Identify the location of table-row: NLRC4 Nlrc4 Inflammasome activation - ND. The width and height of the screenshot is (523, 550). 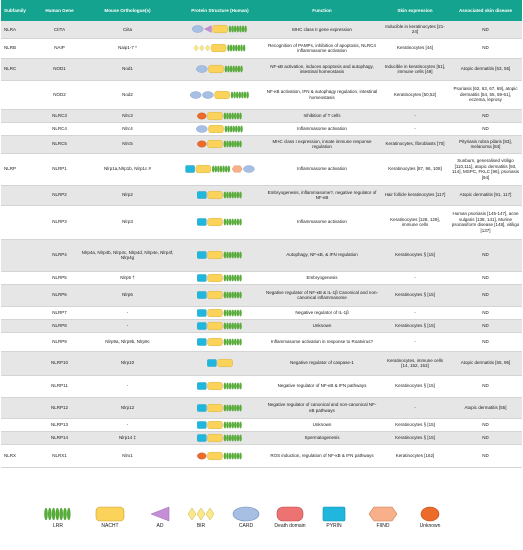
(261, 129).